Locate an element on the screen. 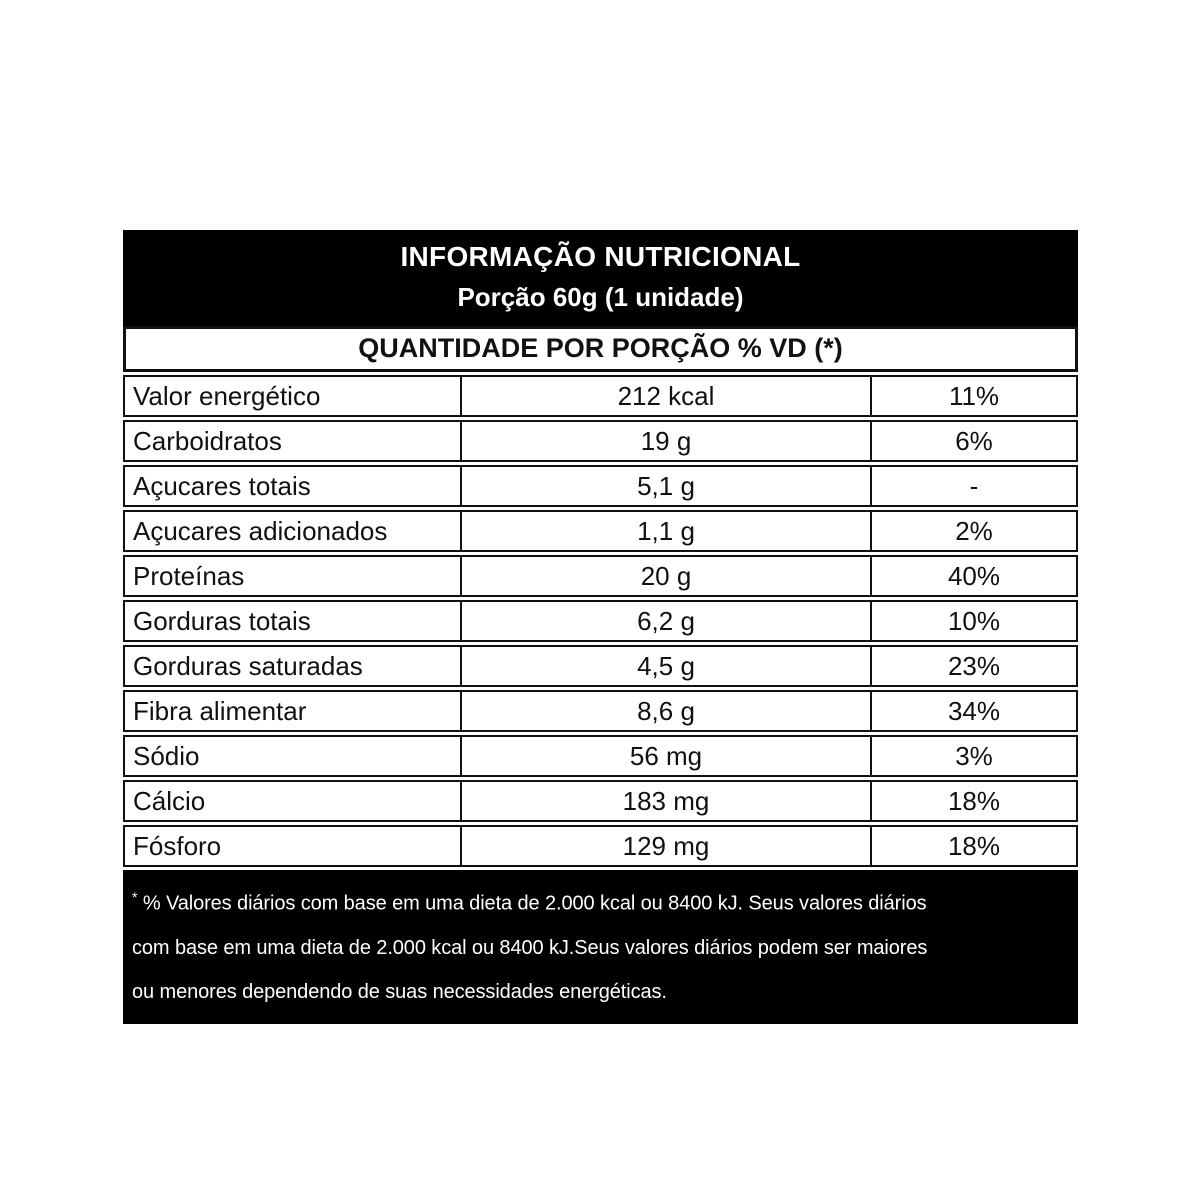 The image size is (1200, 1200). table-row: Cálcio 183 mg 18% is located at coordinates (600, 801).